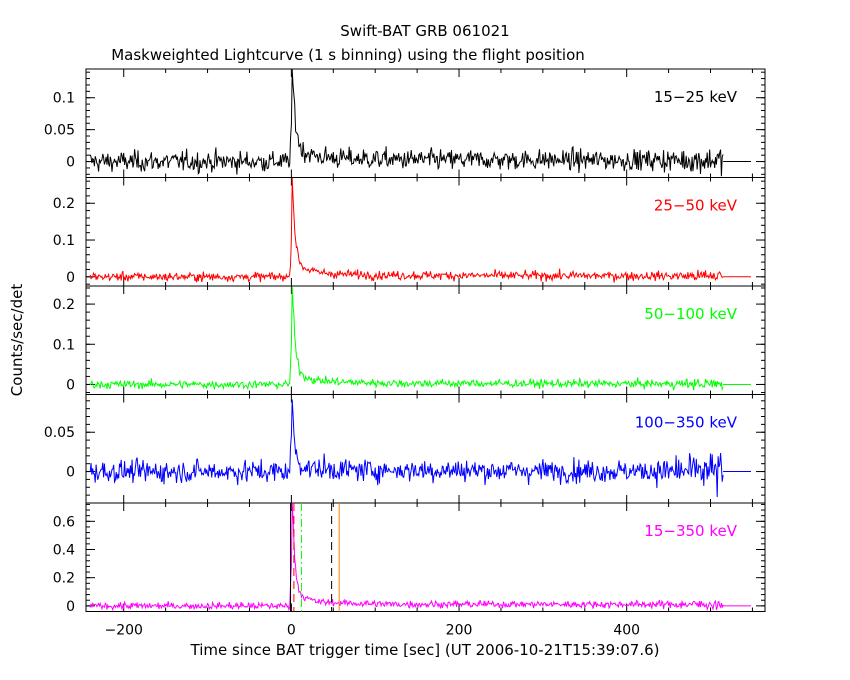 The height and width of the screenshot is (680, 850). What do you see at coordinates (64, 522) in the screenshot?
I see `y-tick-label: 0.6` at bounding box center [64, 522].